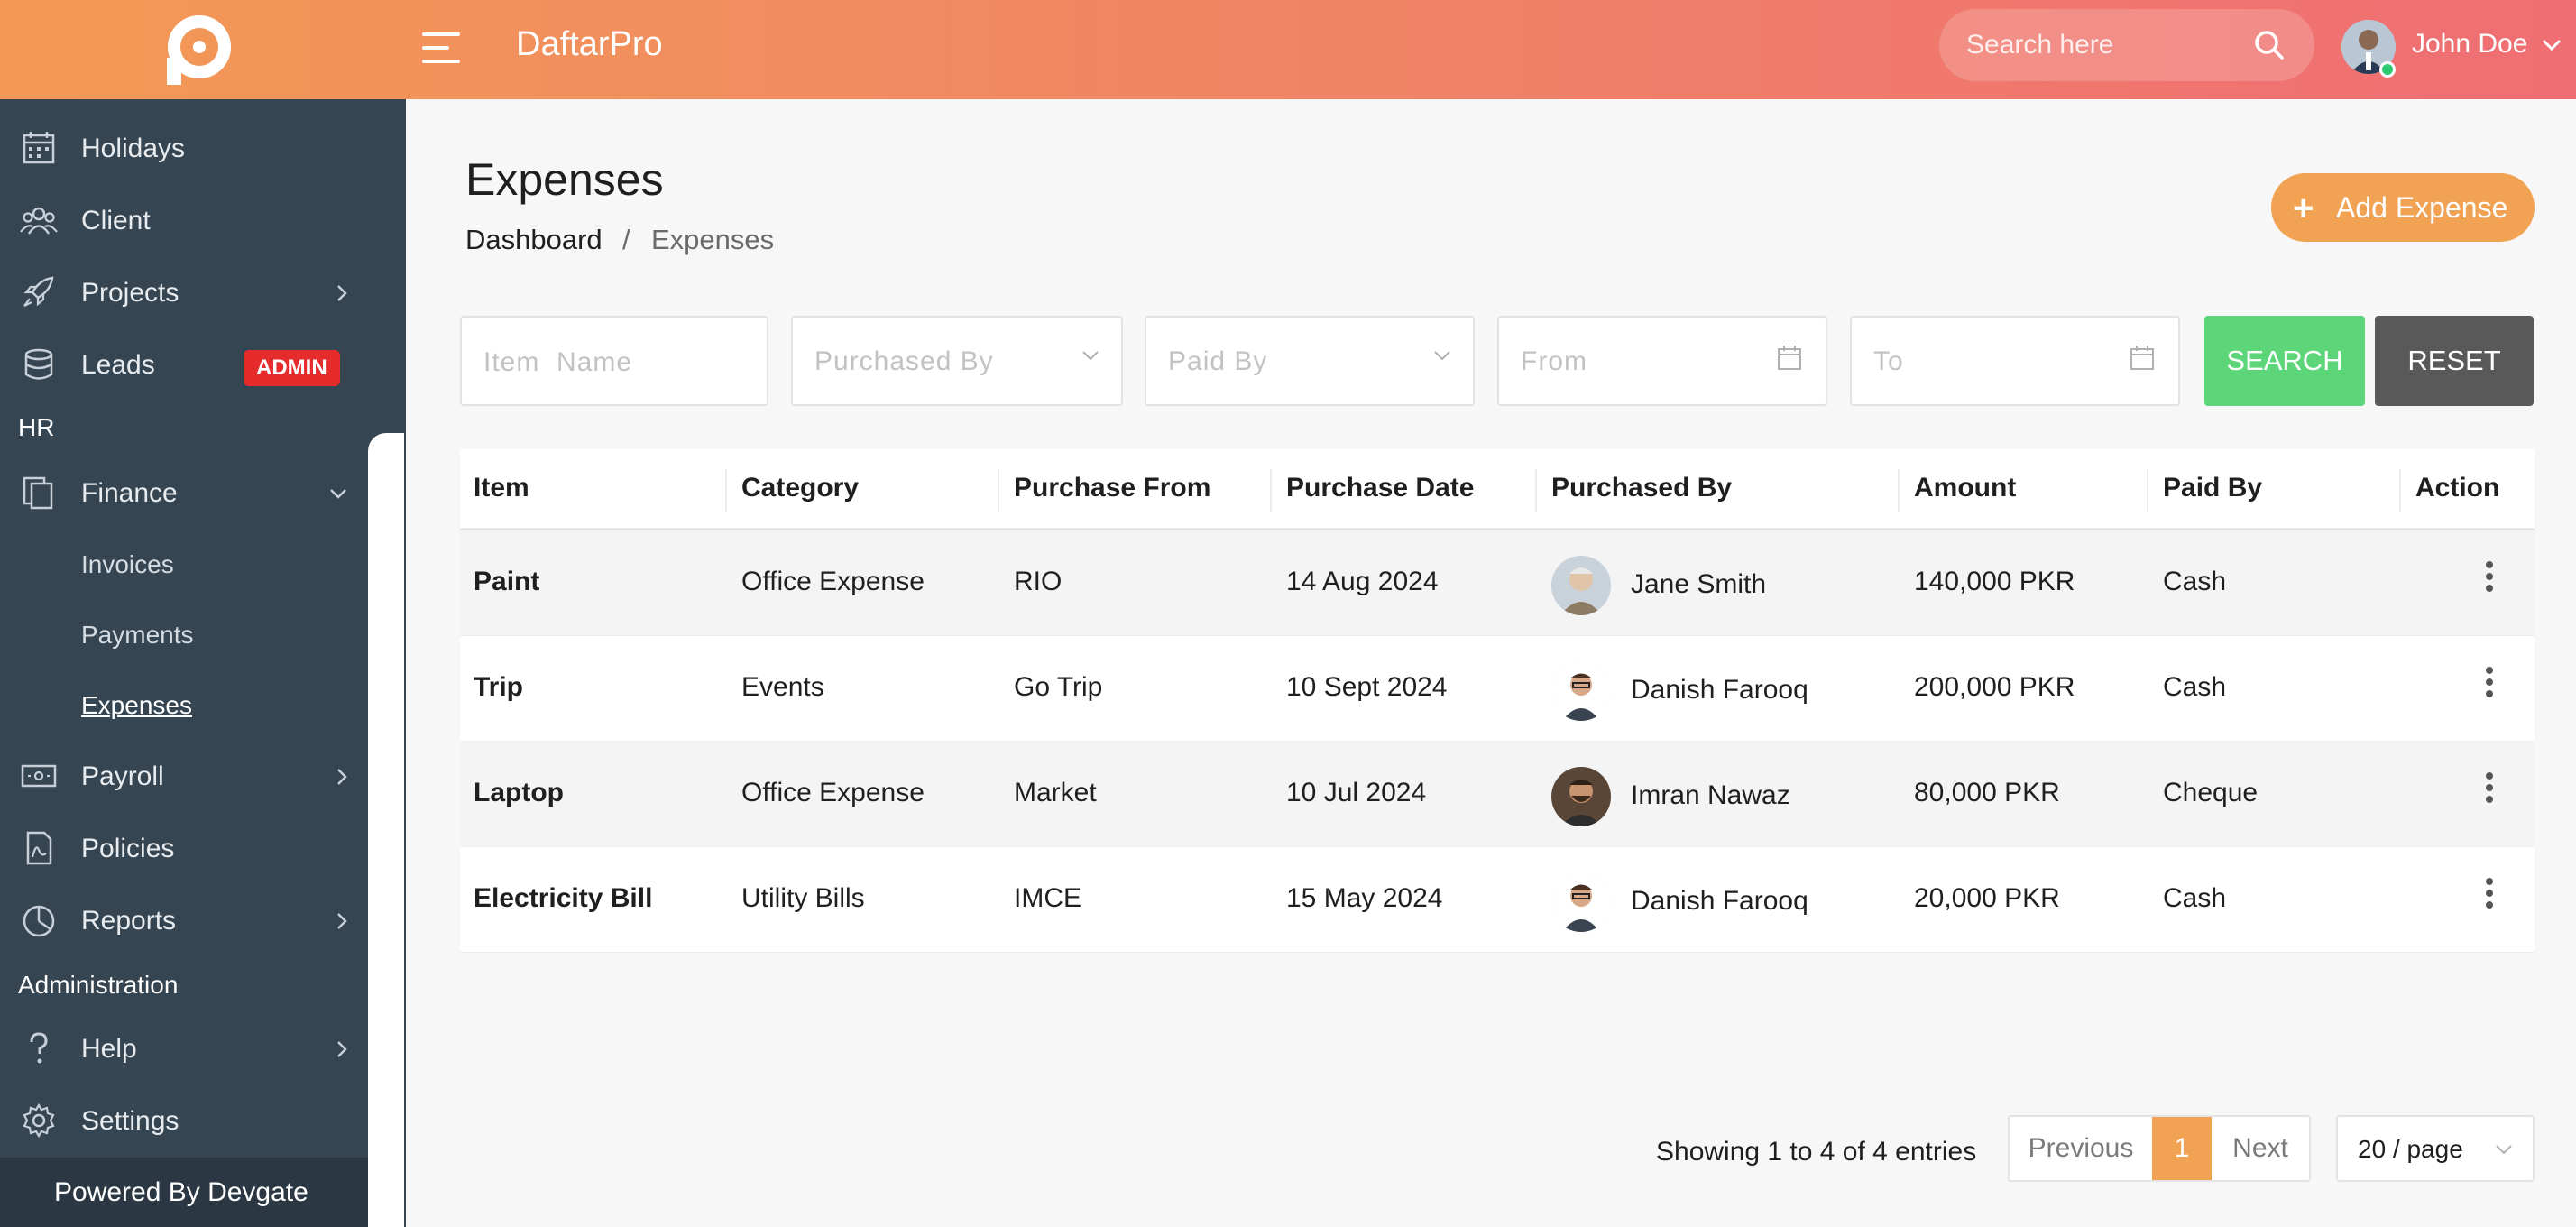 This screenshot has height=1227, width=2576. Describe the element at coordinates (1662, 361) in the screenshot. I see `from-date-picker: From` at that location.